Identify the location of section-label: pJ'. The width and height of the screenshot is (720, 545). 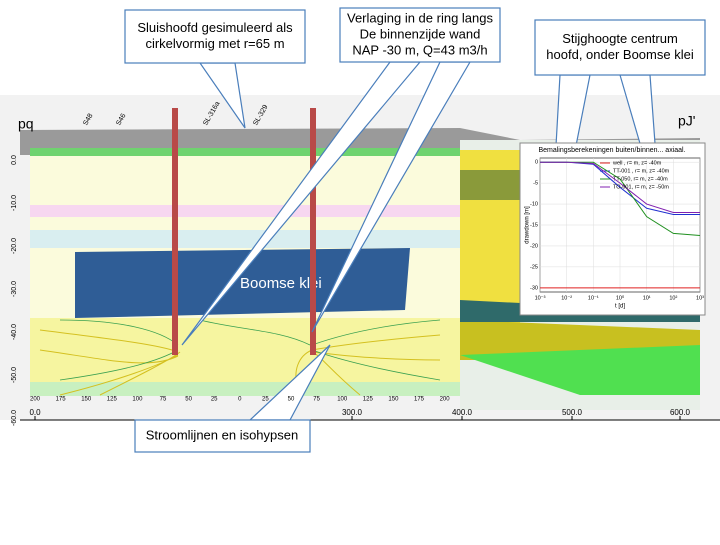
(686, 121).